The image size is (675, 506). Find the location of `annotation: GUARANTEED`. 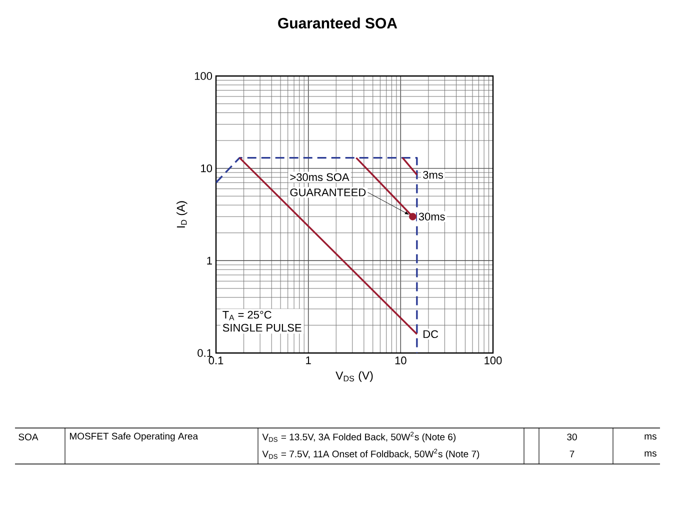

annotation: GUARANTEED is located at coordinates (328, 192).